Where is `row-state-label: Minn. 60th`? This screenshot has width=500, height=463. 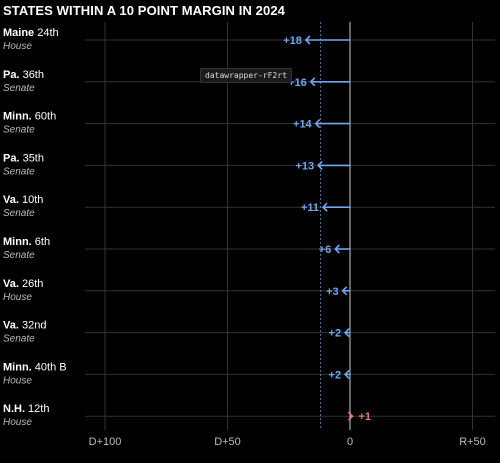 row-state-label: Minn. 60th is located at coordinates (29, 117).